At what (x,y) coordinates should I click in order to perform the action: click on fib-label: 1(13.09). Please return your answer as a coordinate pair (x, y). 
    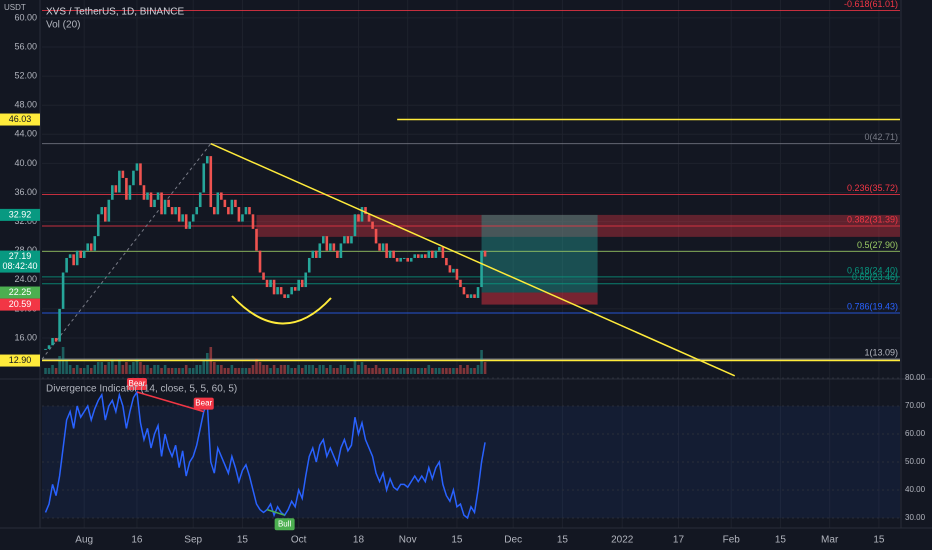
    Looking at the image, I should click on (881, 353).